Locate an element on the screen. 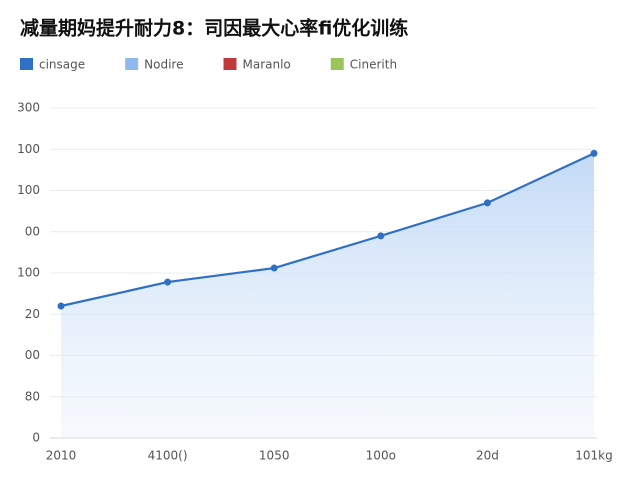  y-tick-label: 20 is located at coordinates (32, 314).